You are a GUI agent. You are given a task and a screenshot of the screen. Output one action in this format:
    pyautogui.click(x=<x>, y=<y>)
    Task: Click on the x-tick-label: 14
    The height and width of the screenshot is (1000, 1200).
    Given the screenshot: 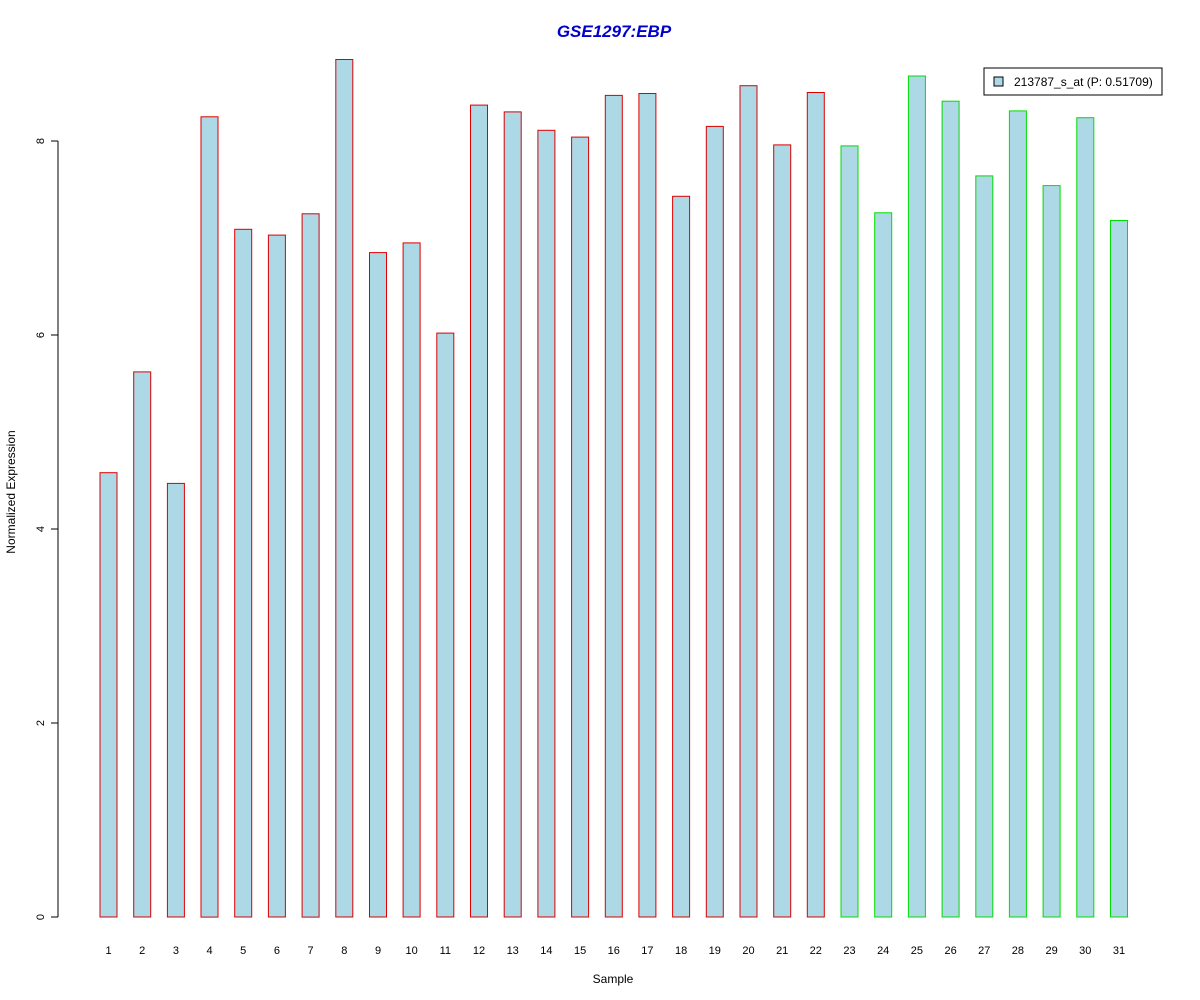 What is the action you would take?
    pyautogui.click(x=546, y=951)
    